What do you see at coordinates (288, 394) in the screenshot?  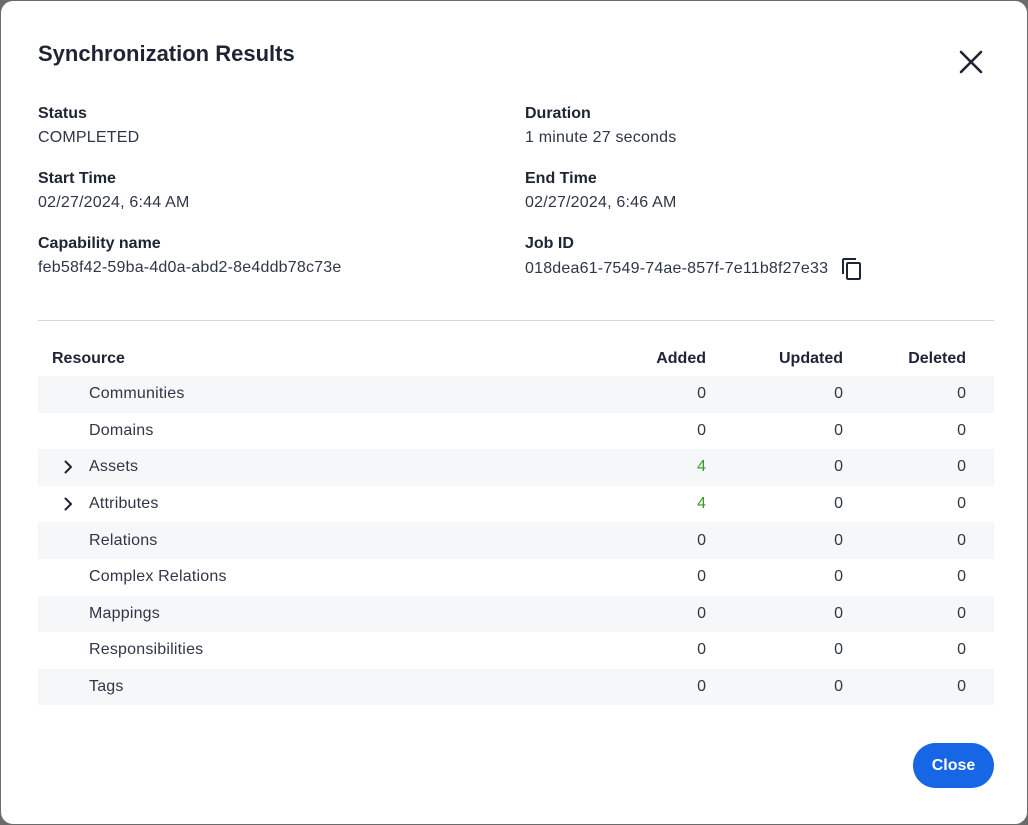 I see `resource-cell: Communities` at bounding box center [288, 394].